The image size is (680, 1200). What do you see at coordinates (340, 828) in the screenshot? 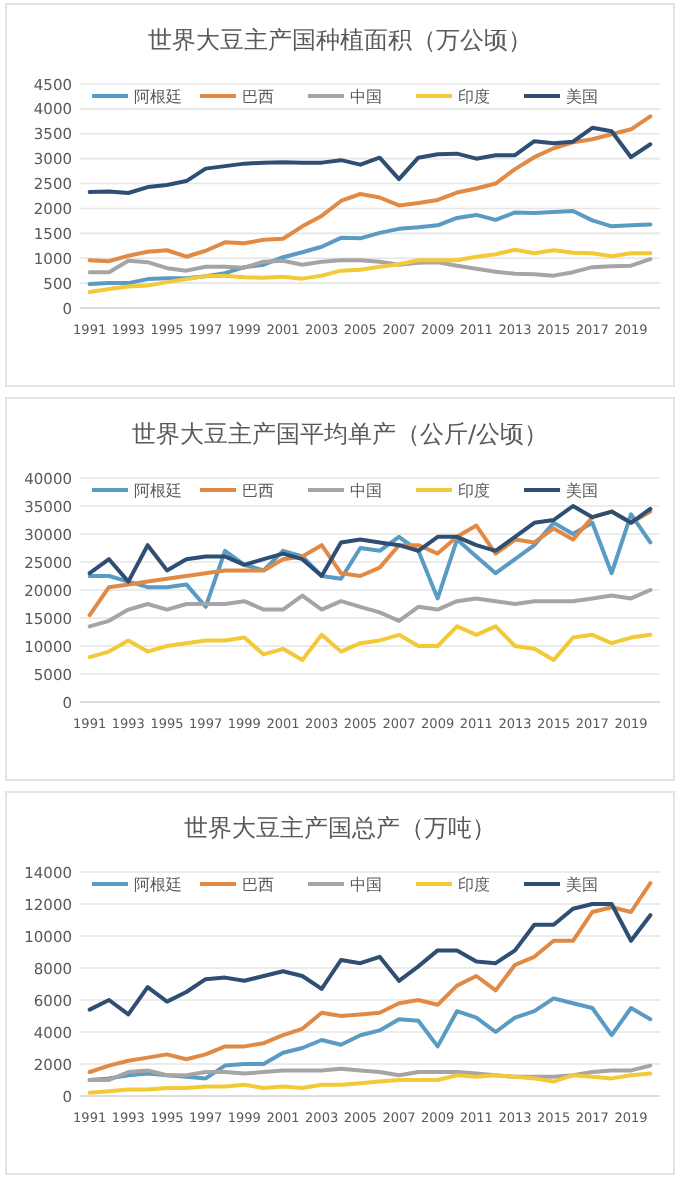
I see `chart-title: 世界大豆主产国总产（万吨）` at bounding box center [340, 828].